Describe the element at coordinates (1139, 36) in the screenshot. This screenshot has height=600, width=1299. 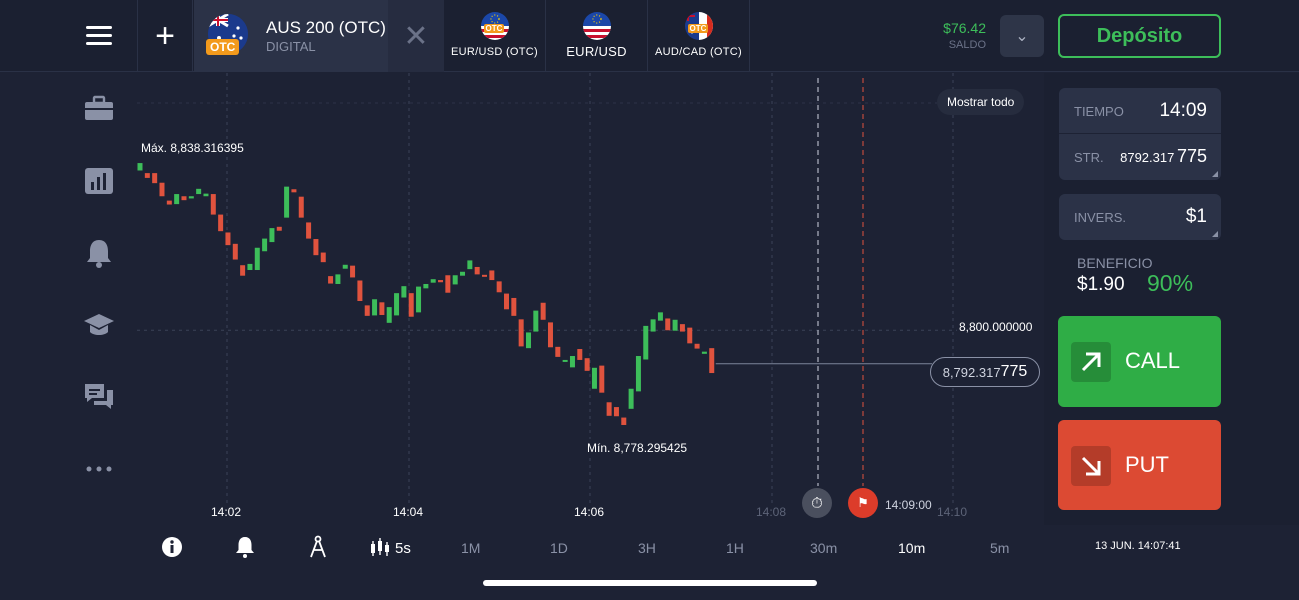
I see `deposit-button: Depósito` at that location.